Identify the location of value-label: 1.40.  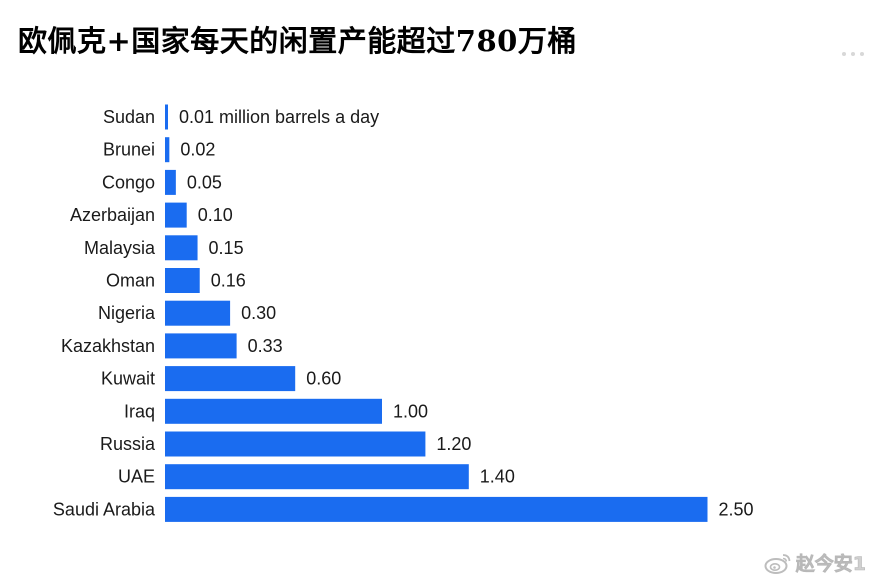
(497, 477).